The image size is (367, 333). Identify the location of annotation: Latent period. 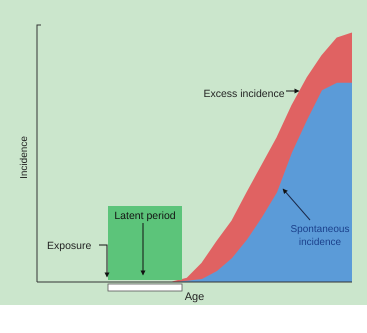
(145, 216).